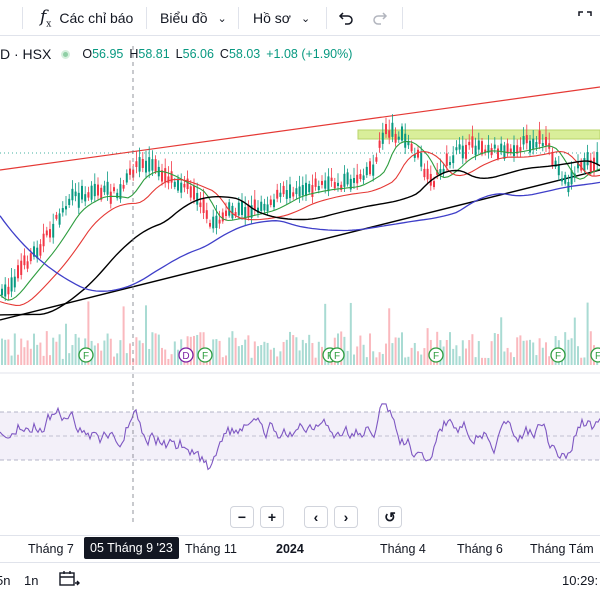 Image resolution: width=600 pixels, height=600 pixels. I want to click on event-marker-label: F, so click(597, 356).